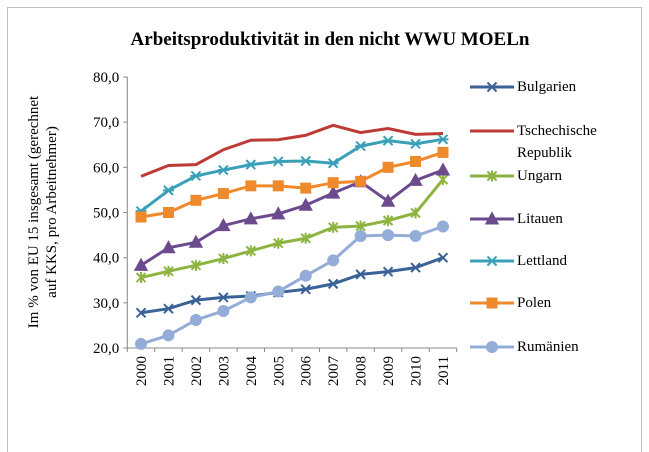  Describe the element at coordinates (106, 168) in the screenshot. I see `y-tick-label: 60,0` at that location.